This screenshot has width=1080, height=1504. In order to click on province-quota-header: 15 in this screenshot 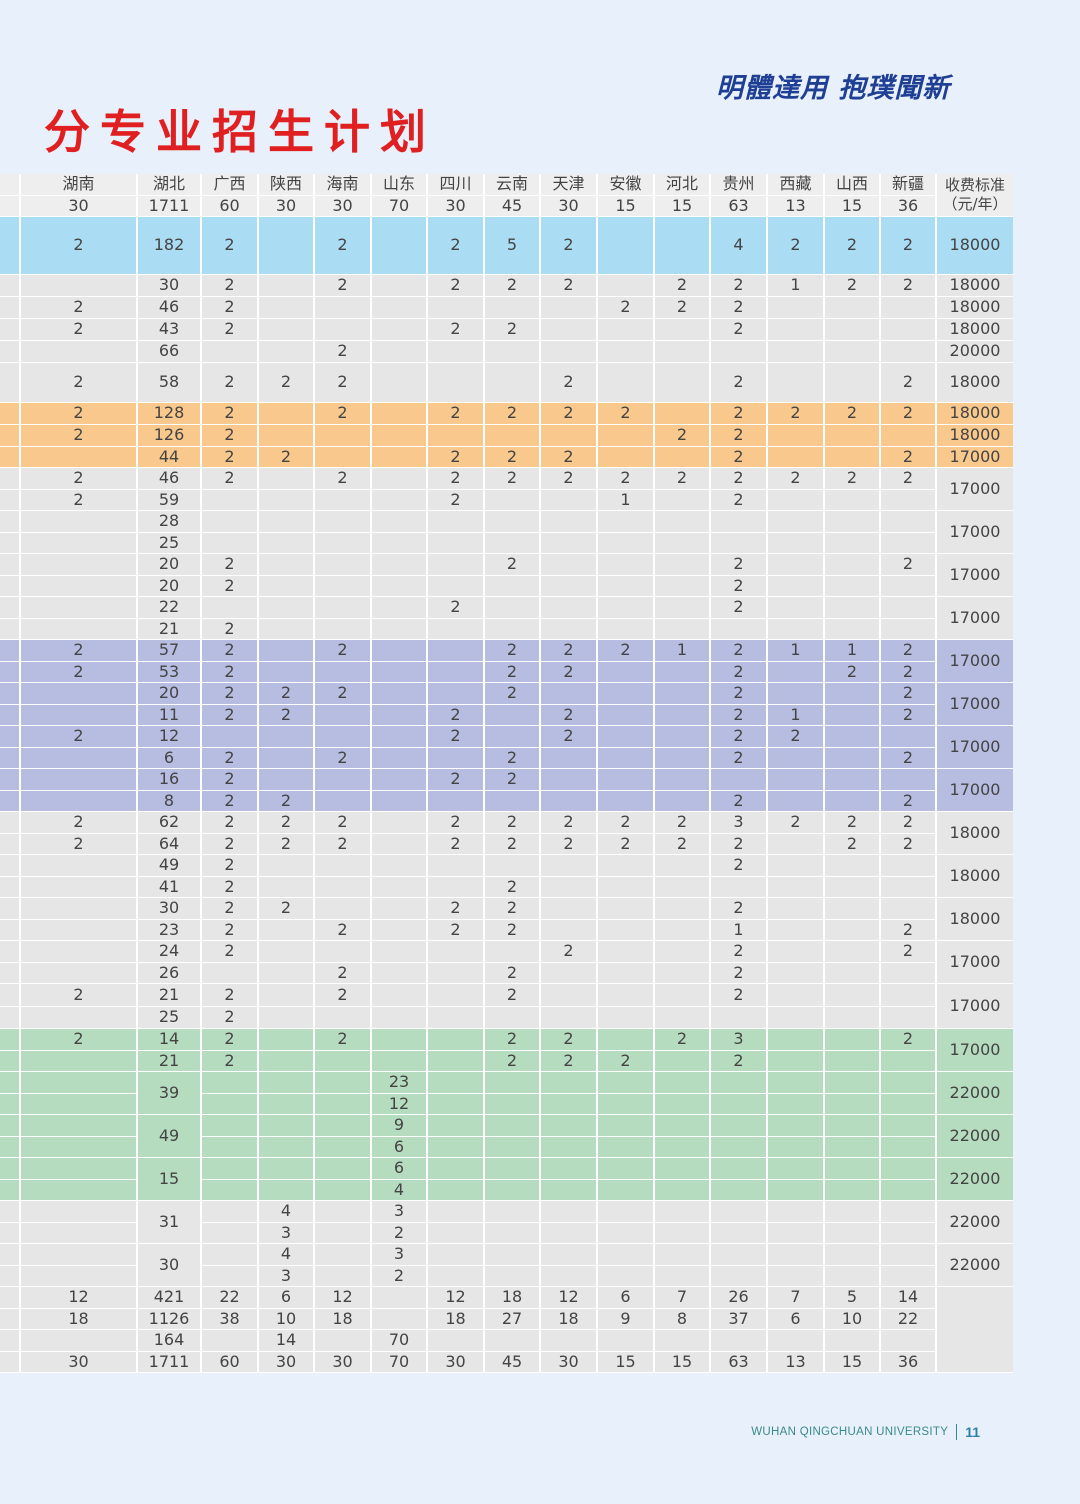, I will do `click(626, 206)`.